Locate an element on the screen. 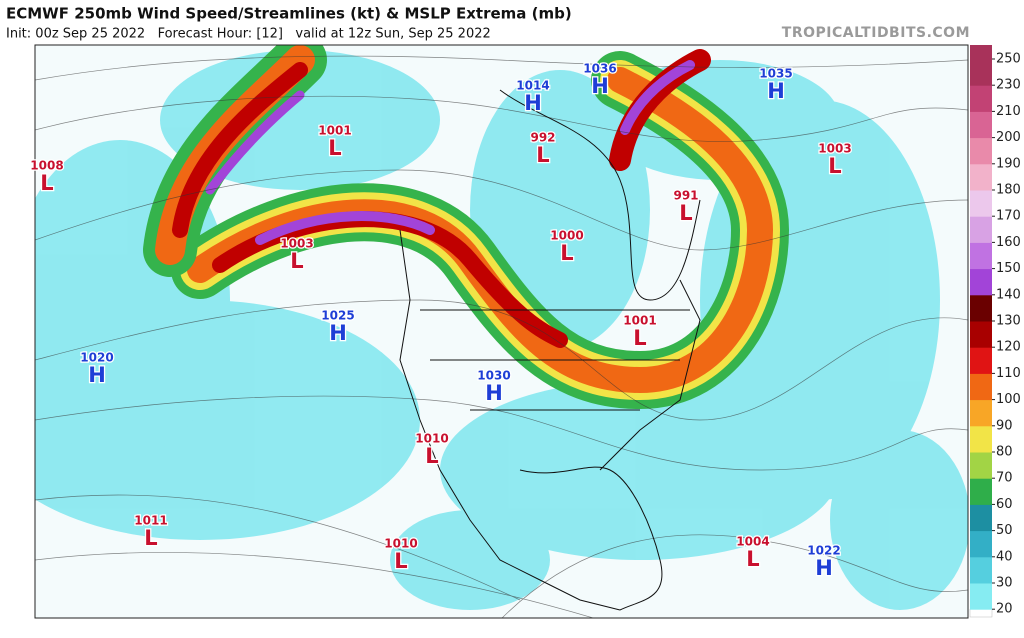 The width and height of the screenshot is (1024, 638). colorbar-bottom is located at coordinates (981, 613).